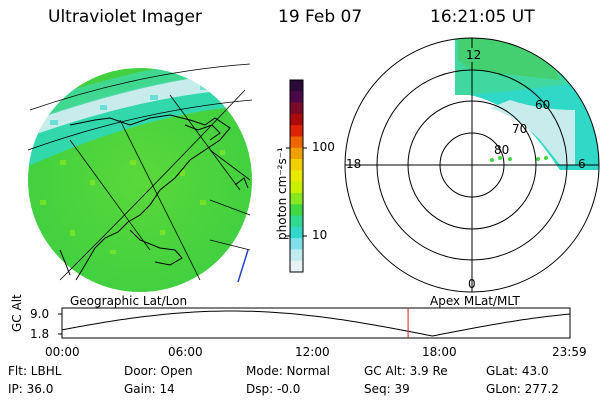  Describe the element at coordinates (273, 389) in the screenshot. I see `info-dsp: Dsp: -0.0` at that location.